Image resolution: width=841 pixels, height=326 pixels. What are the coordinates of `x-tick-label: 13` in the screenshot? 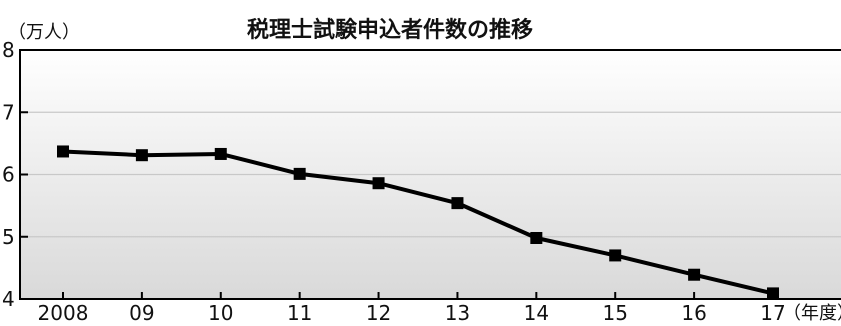 It's located at (457, 313).